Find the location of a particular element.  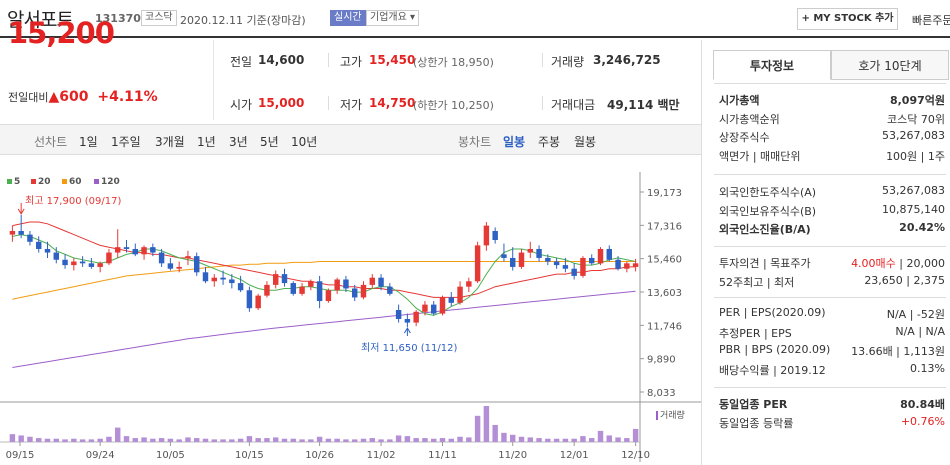

y-tick-label: 19,173 is located at coordinates (664, 193).